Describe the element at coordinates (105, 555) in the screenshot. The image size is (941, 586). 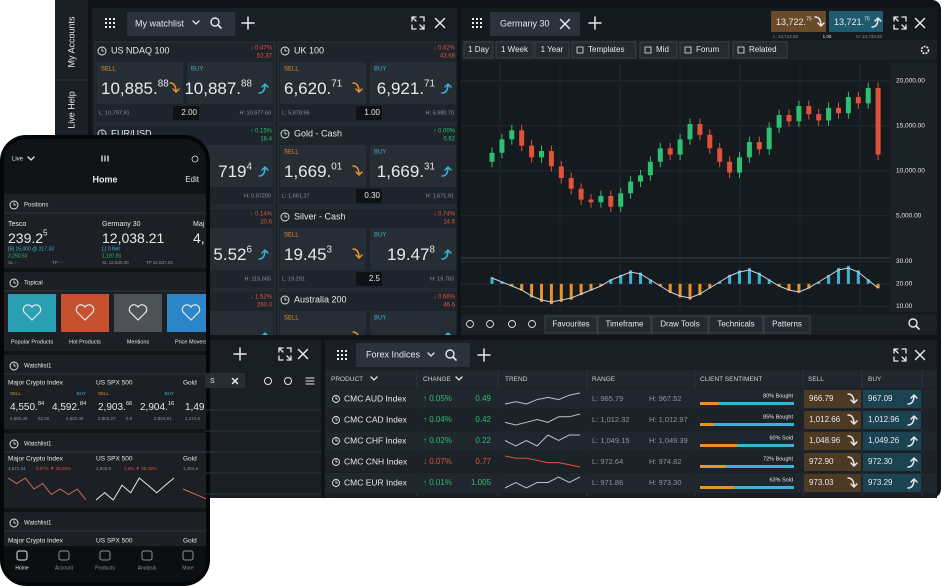
I see `nav-icon` at that location.